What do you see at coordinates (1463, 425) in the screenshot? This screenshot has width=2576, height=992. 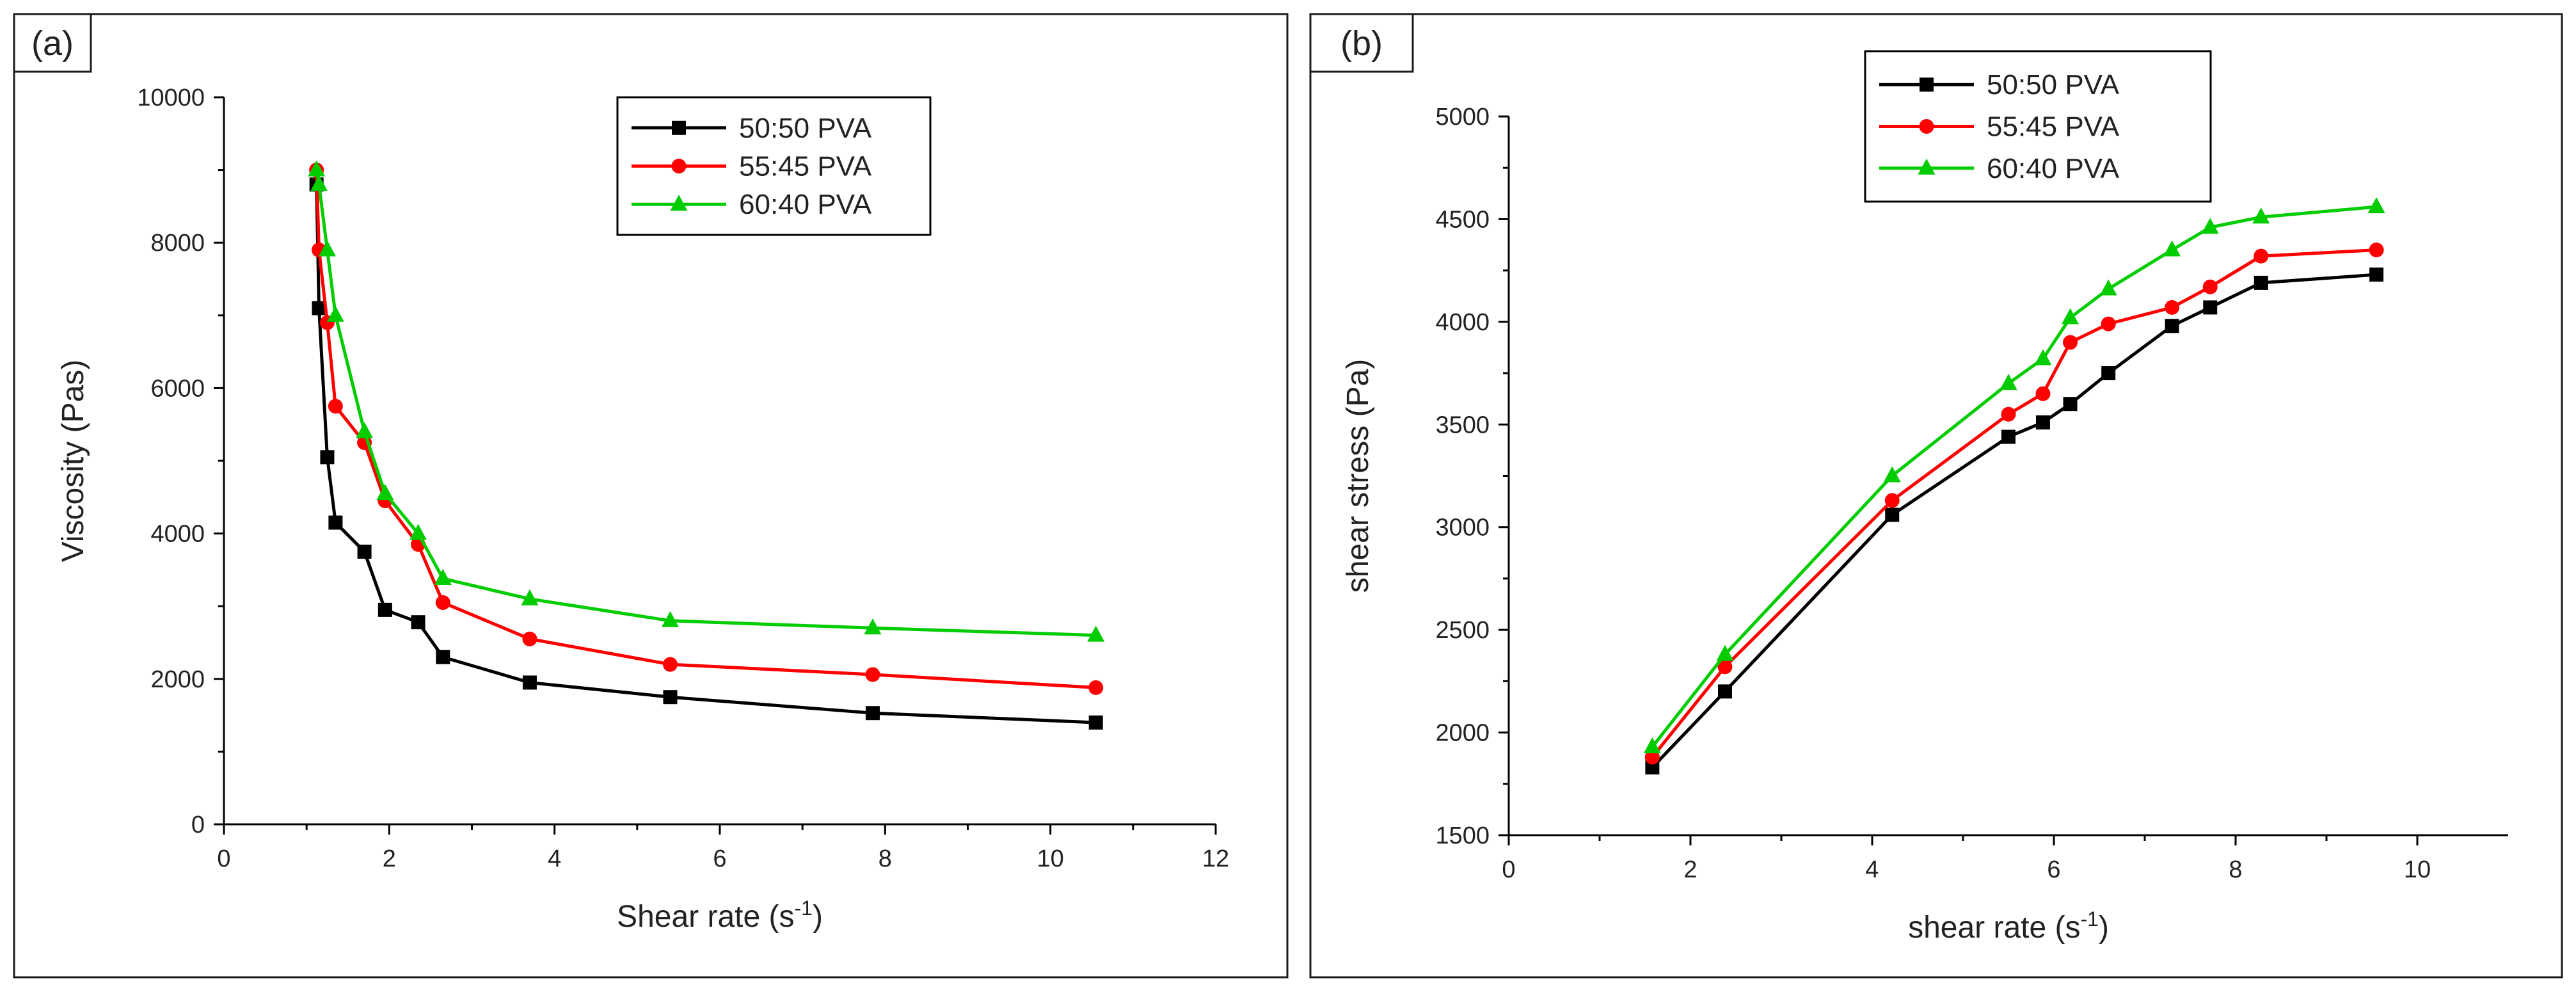 I see `y-tick-label: 3500` at bounding box center [1463, 425].